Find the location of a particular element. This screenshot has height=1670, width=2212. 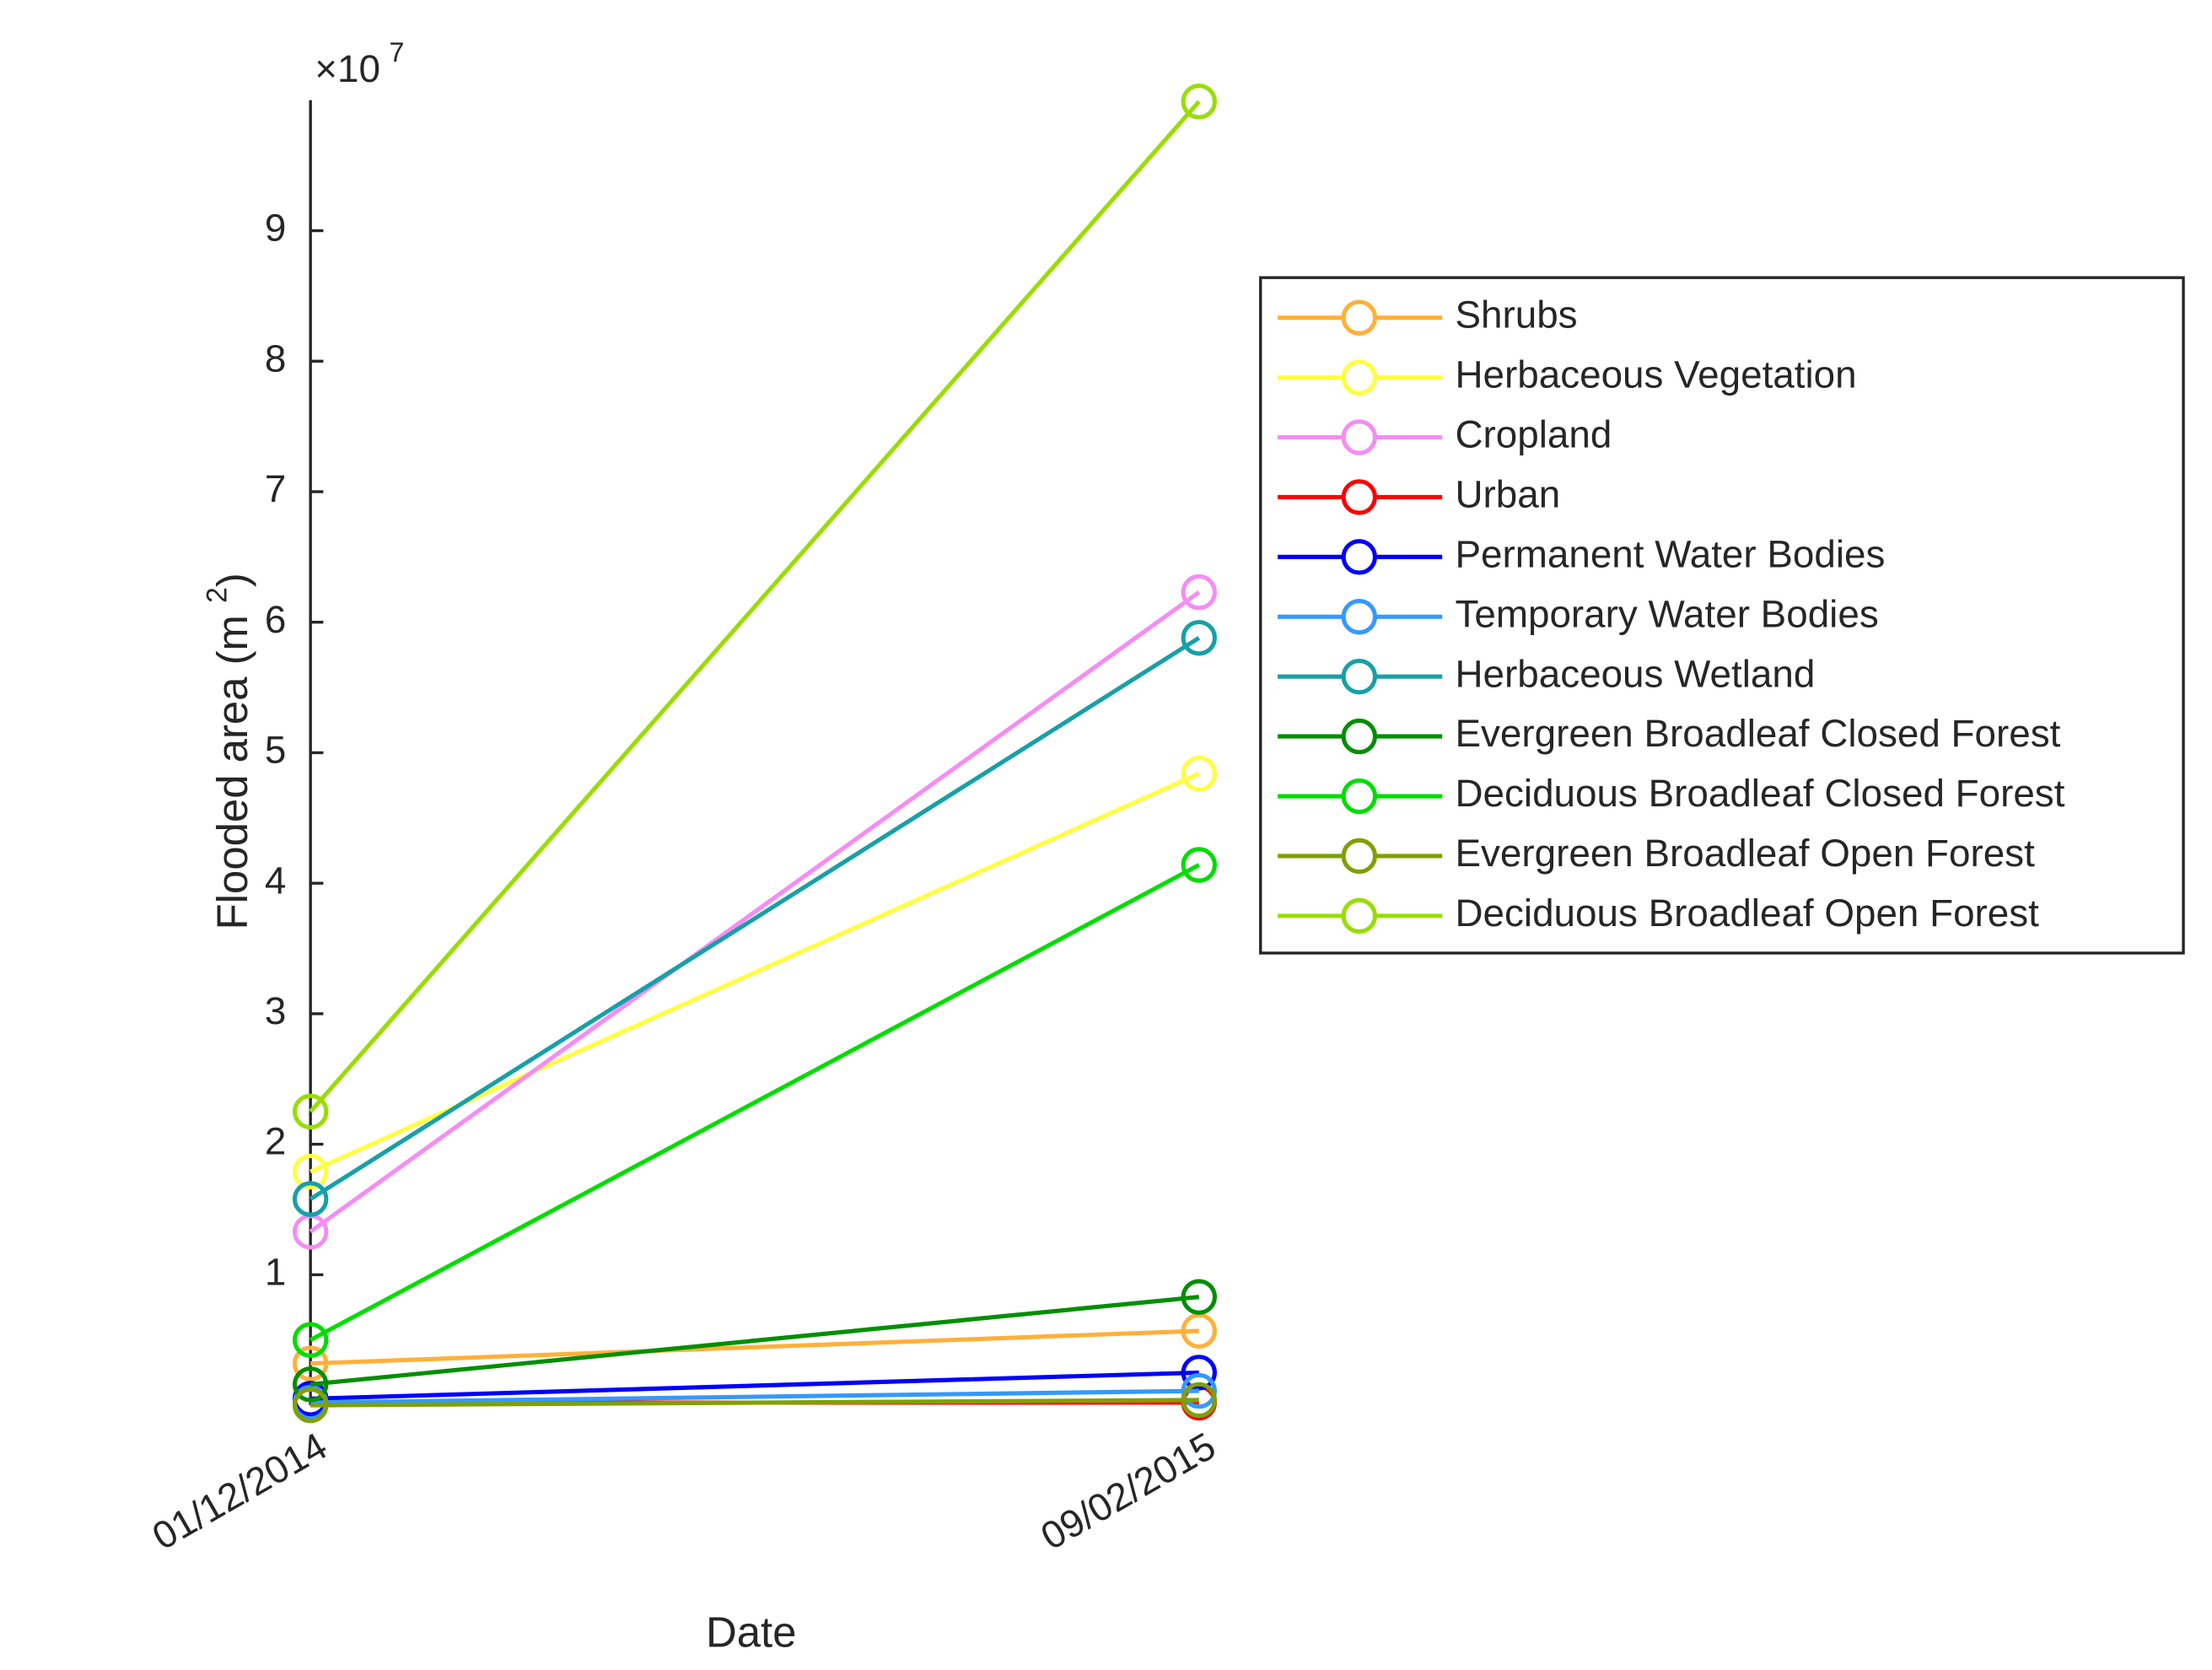

legend-label: Deciduous Broadleaf Closed Forest is located at coordinates (1759, 793).